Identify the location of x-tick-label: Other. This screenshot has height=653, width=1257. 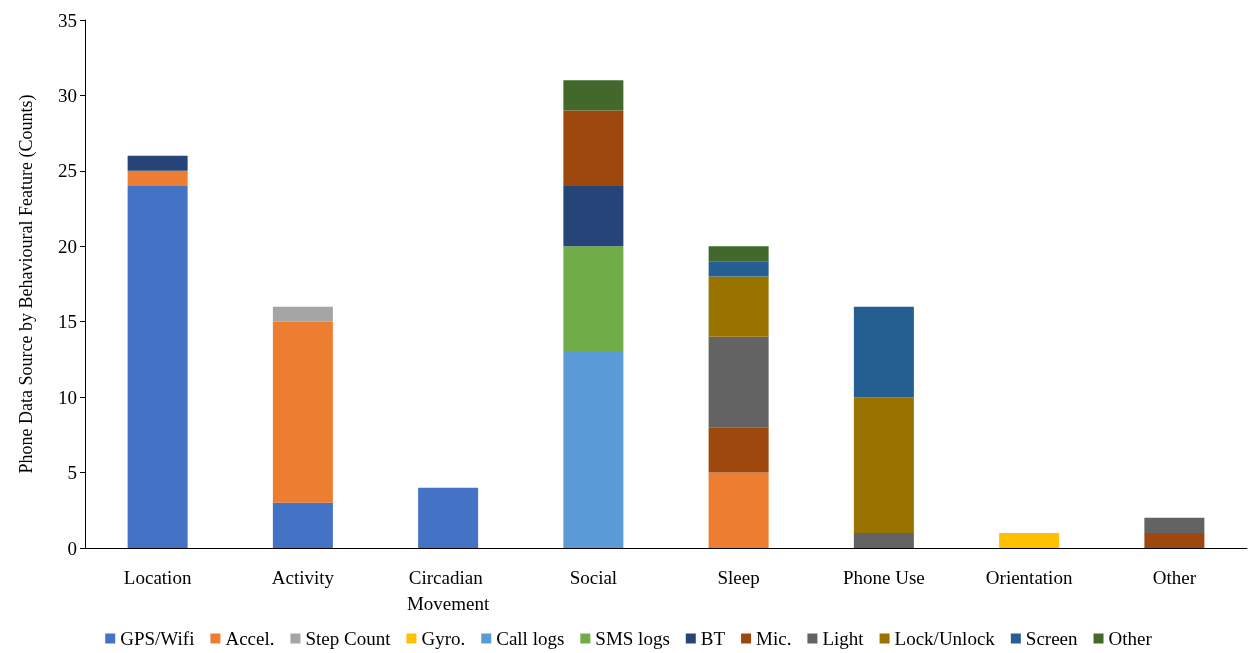
(1174, 577).